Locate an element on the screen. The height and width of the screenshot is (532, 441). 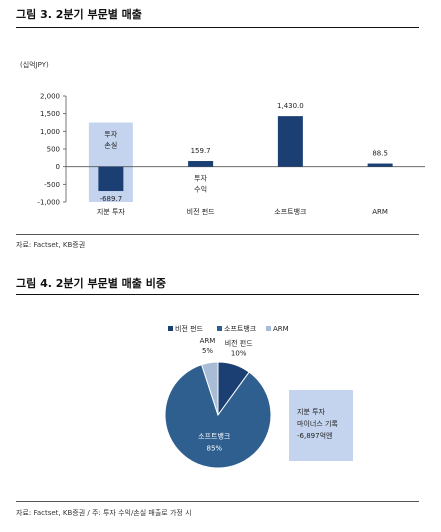
bar-data-label: 88.5 is located at coordinates (380, 154).